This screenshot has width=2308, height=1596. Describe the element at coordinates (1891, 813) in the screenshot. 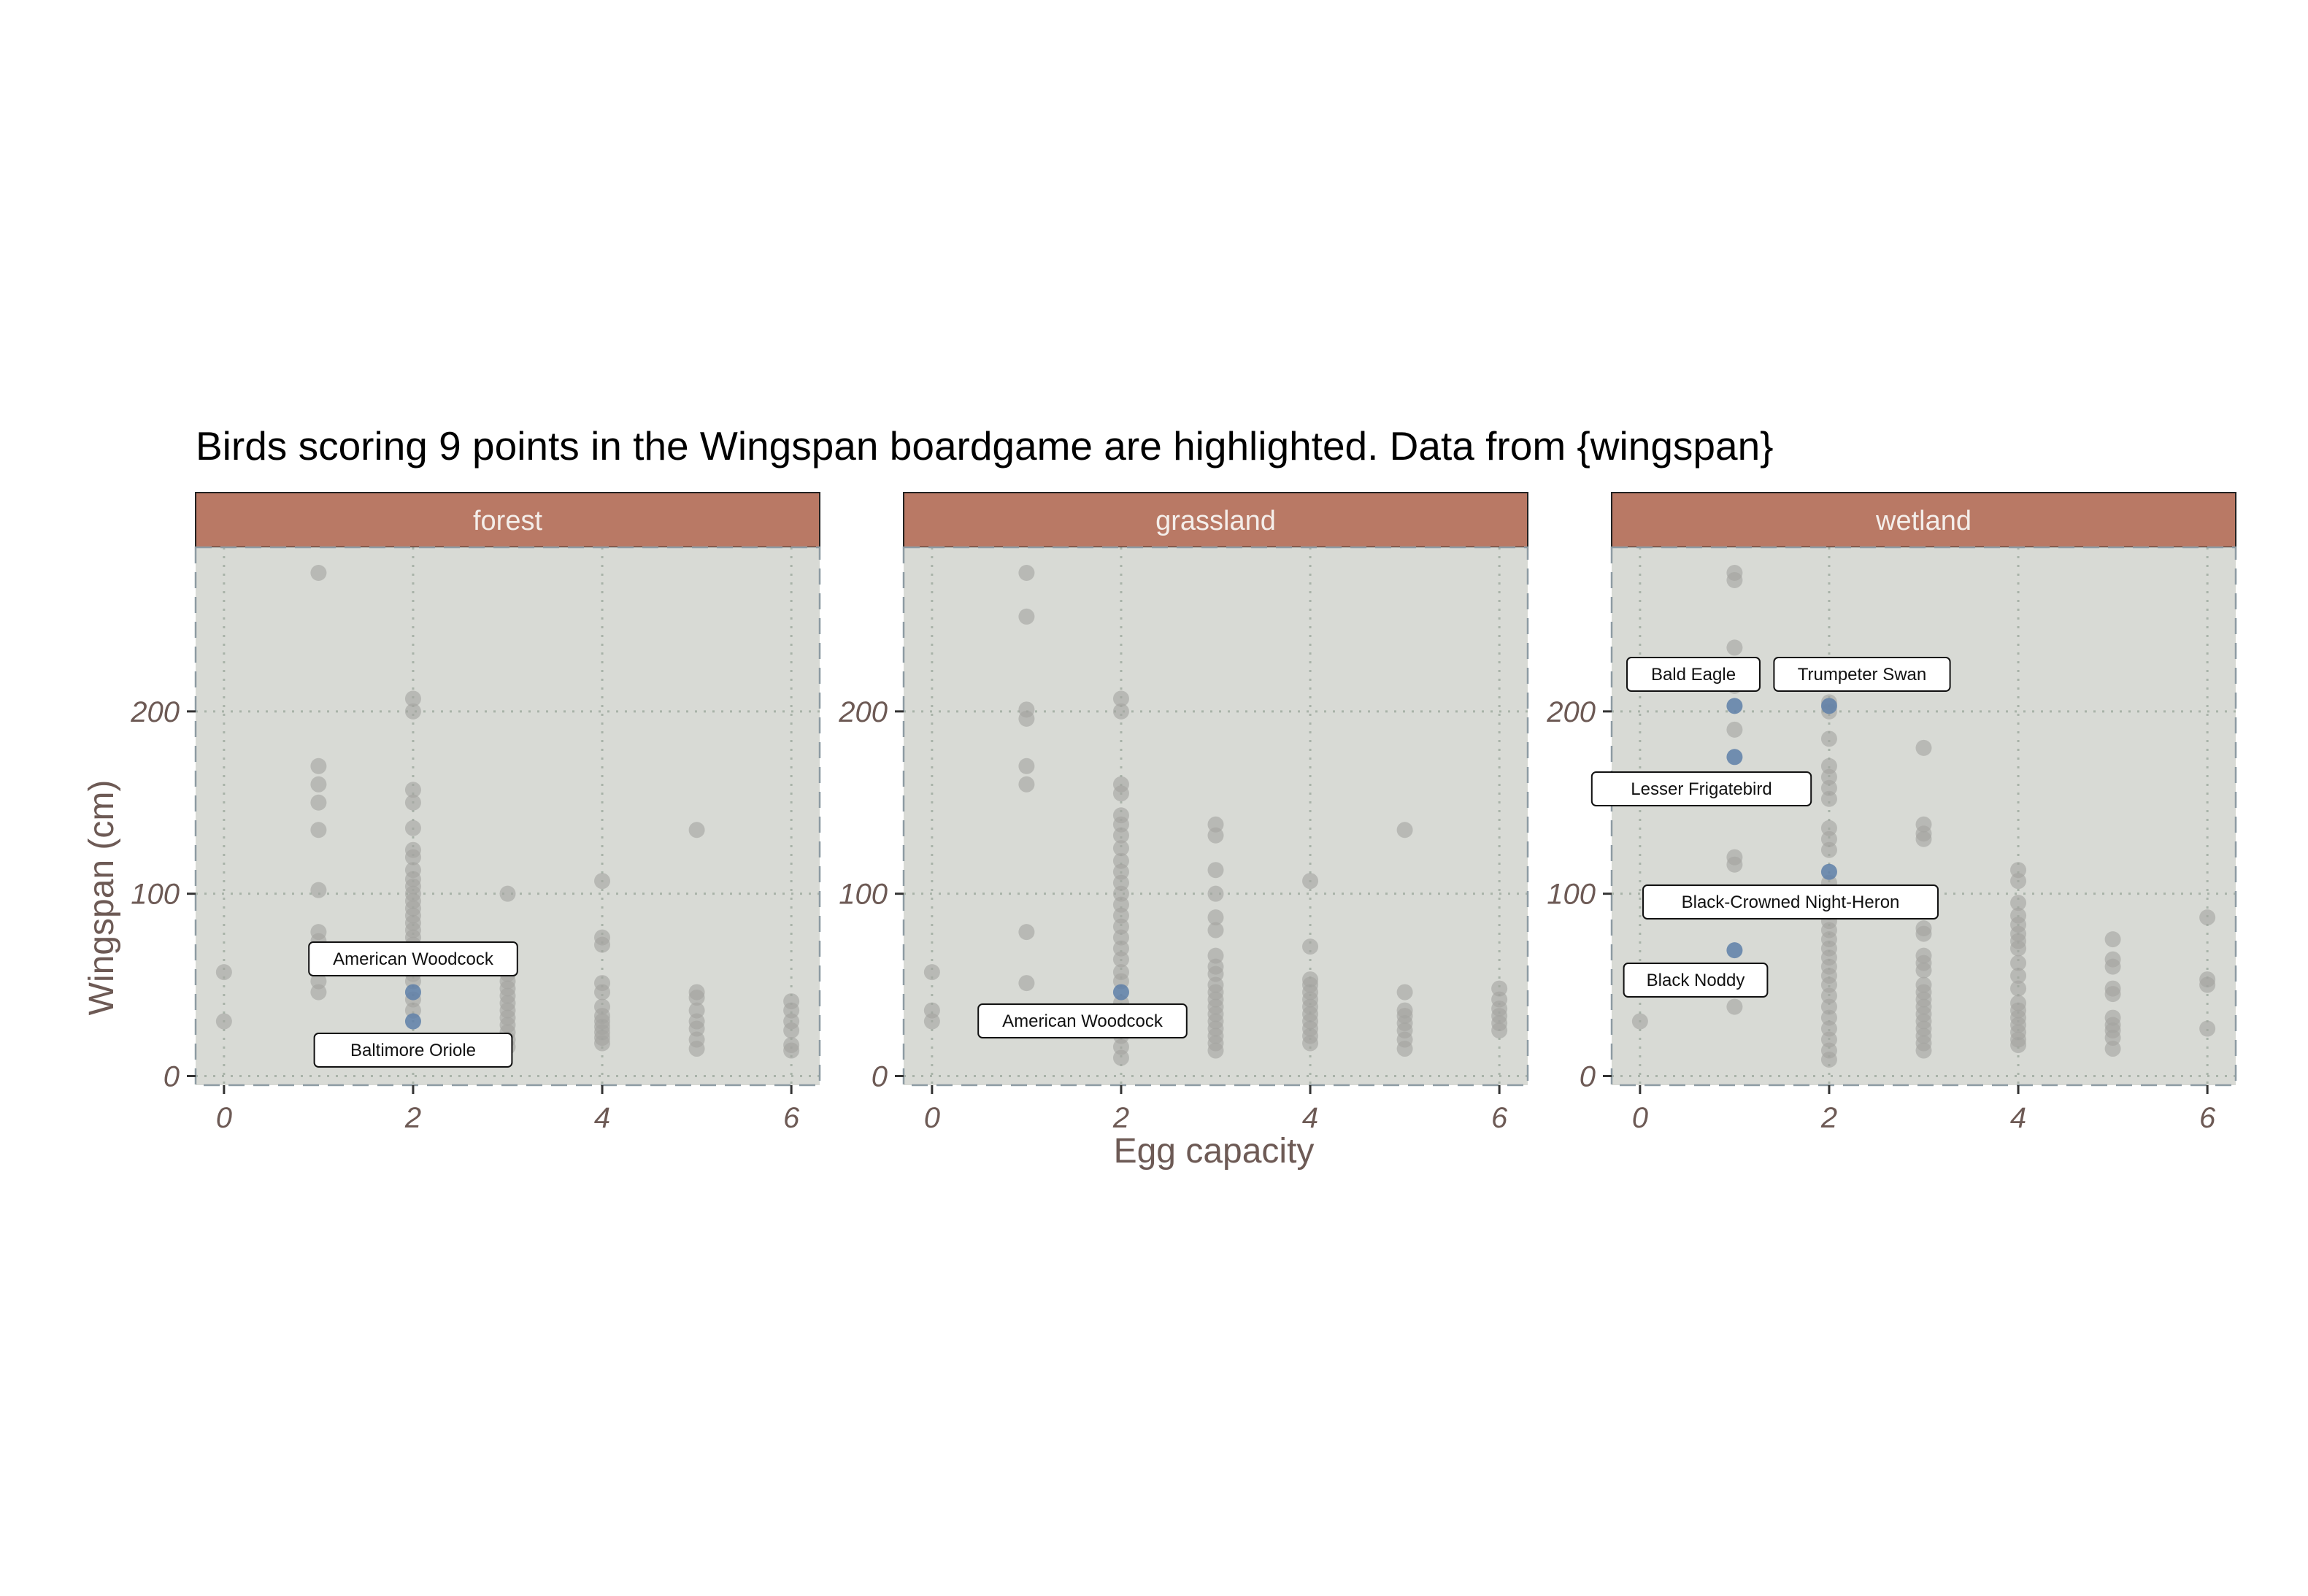

I see `facet-panel-wetland: wetland 0 2 4 6 0 100 200` at that location.